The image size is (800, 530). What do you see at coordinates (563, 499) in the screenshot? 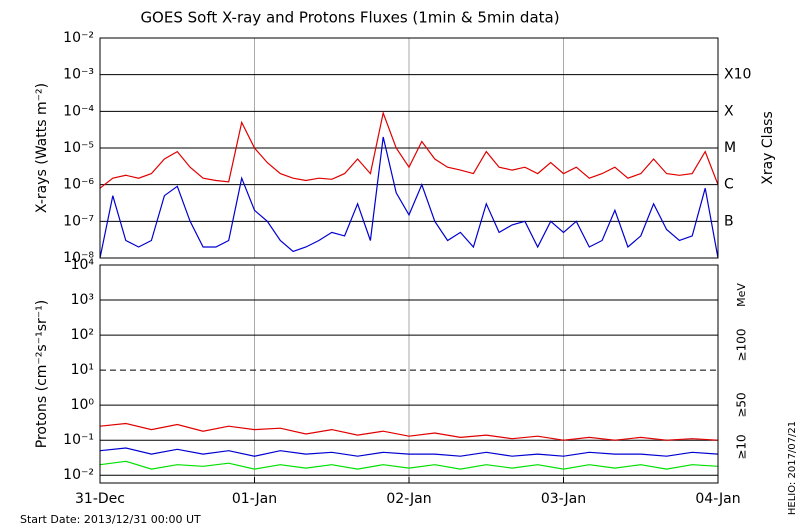
I see `x-tick-label: 03-Jan` at bounding box center [563, 499].